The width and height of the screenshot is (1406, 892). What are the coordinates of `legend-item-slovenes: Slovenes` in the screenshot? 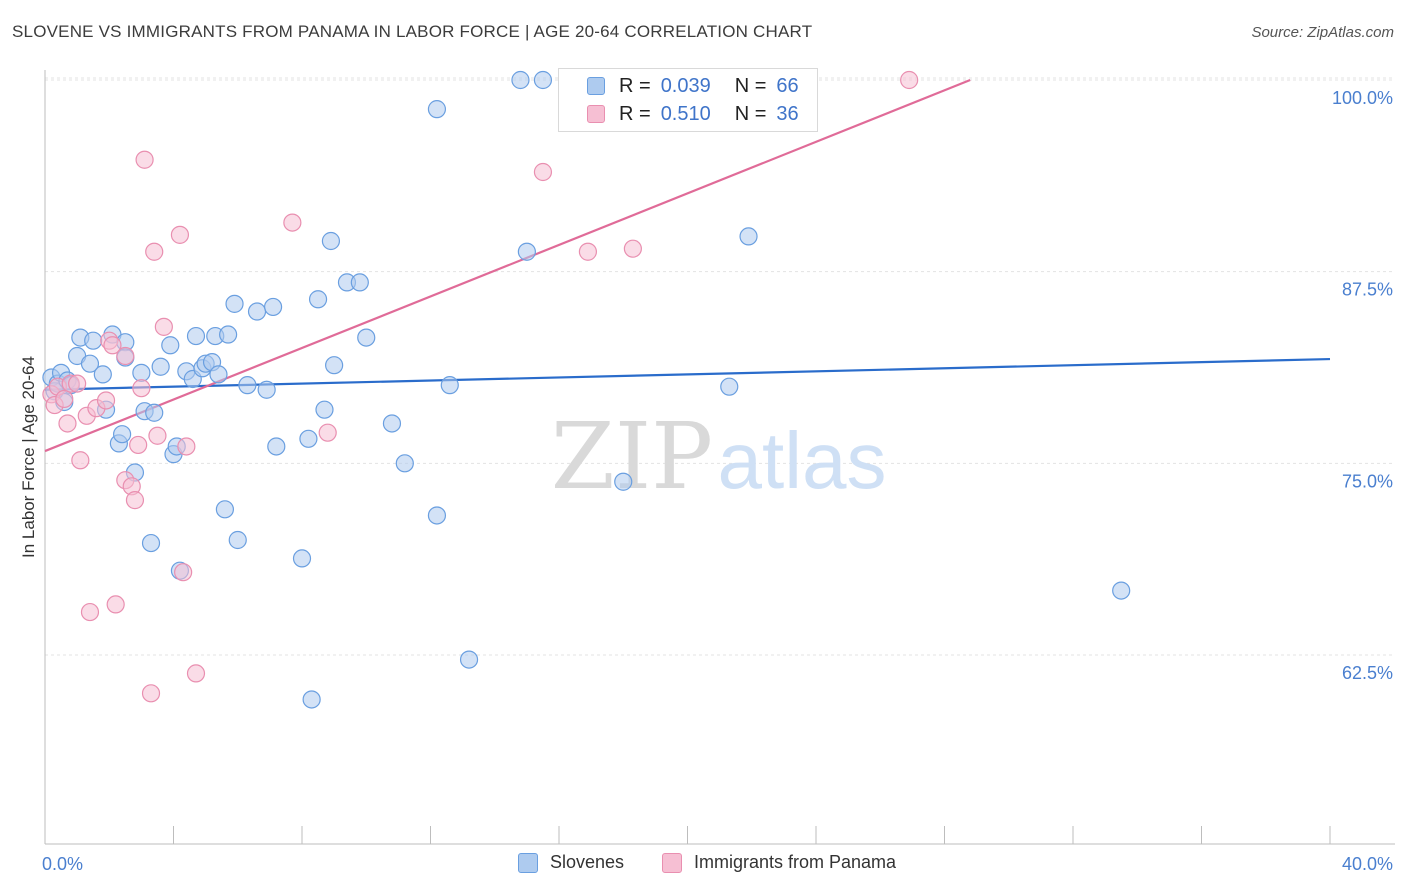 It's located at (571, 862).